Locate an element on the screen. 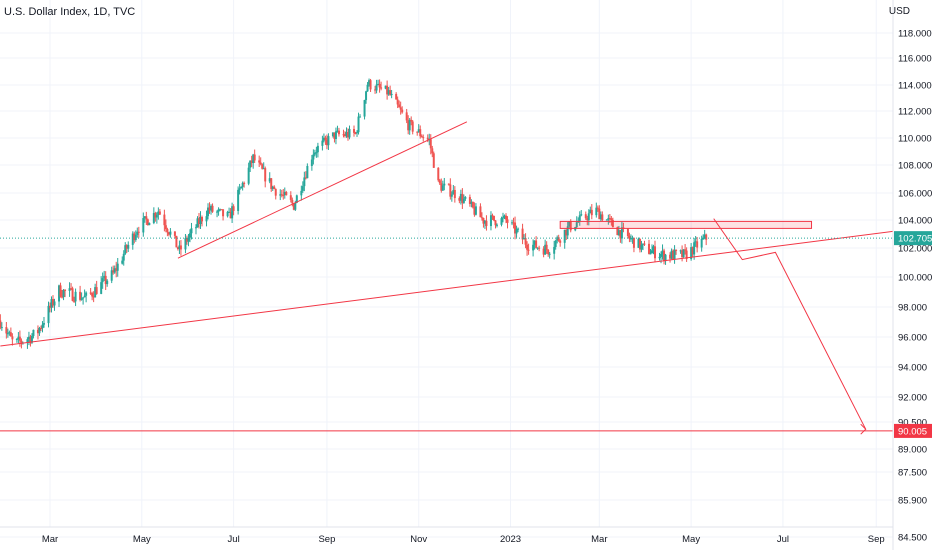 The height and width of the screenshot is (555, 932). price-tick-label: 96.000 is located at coordinates (912, 338).